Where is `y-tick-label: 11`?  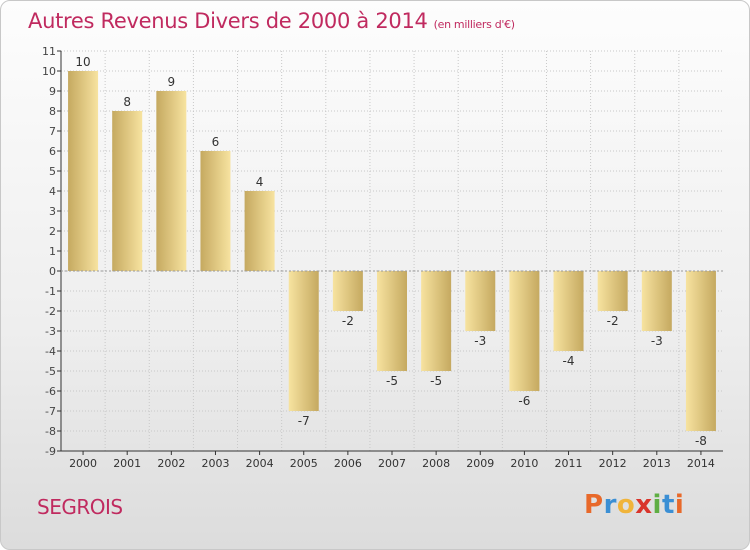
y-tick-label: 11 is located at coordinates (49, 51).